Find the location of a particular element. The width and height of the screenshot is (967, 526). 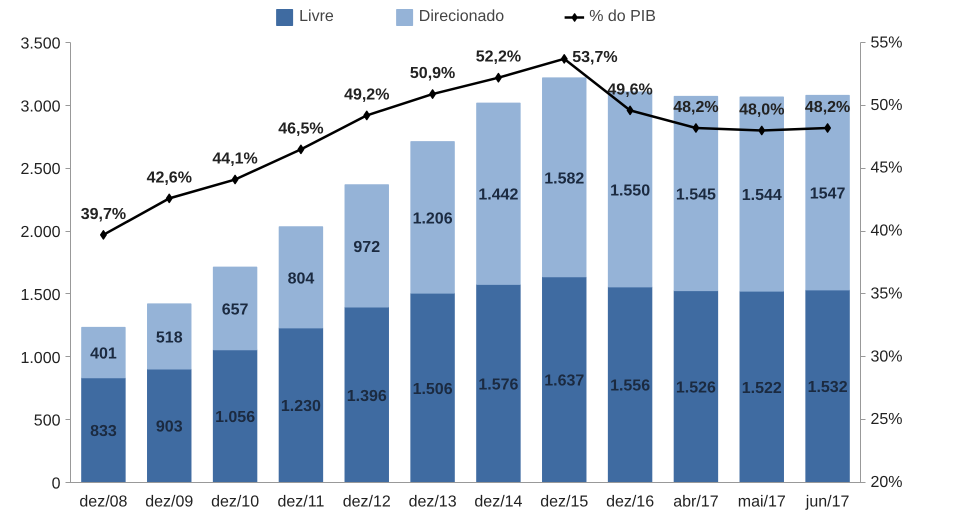

data-label: 903 is located at coordinates (169, 427).